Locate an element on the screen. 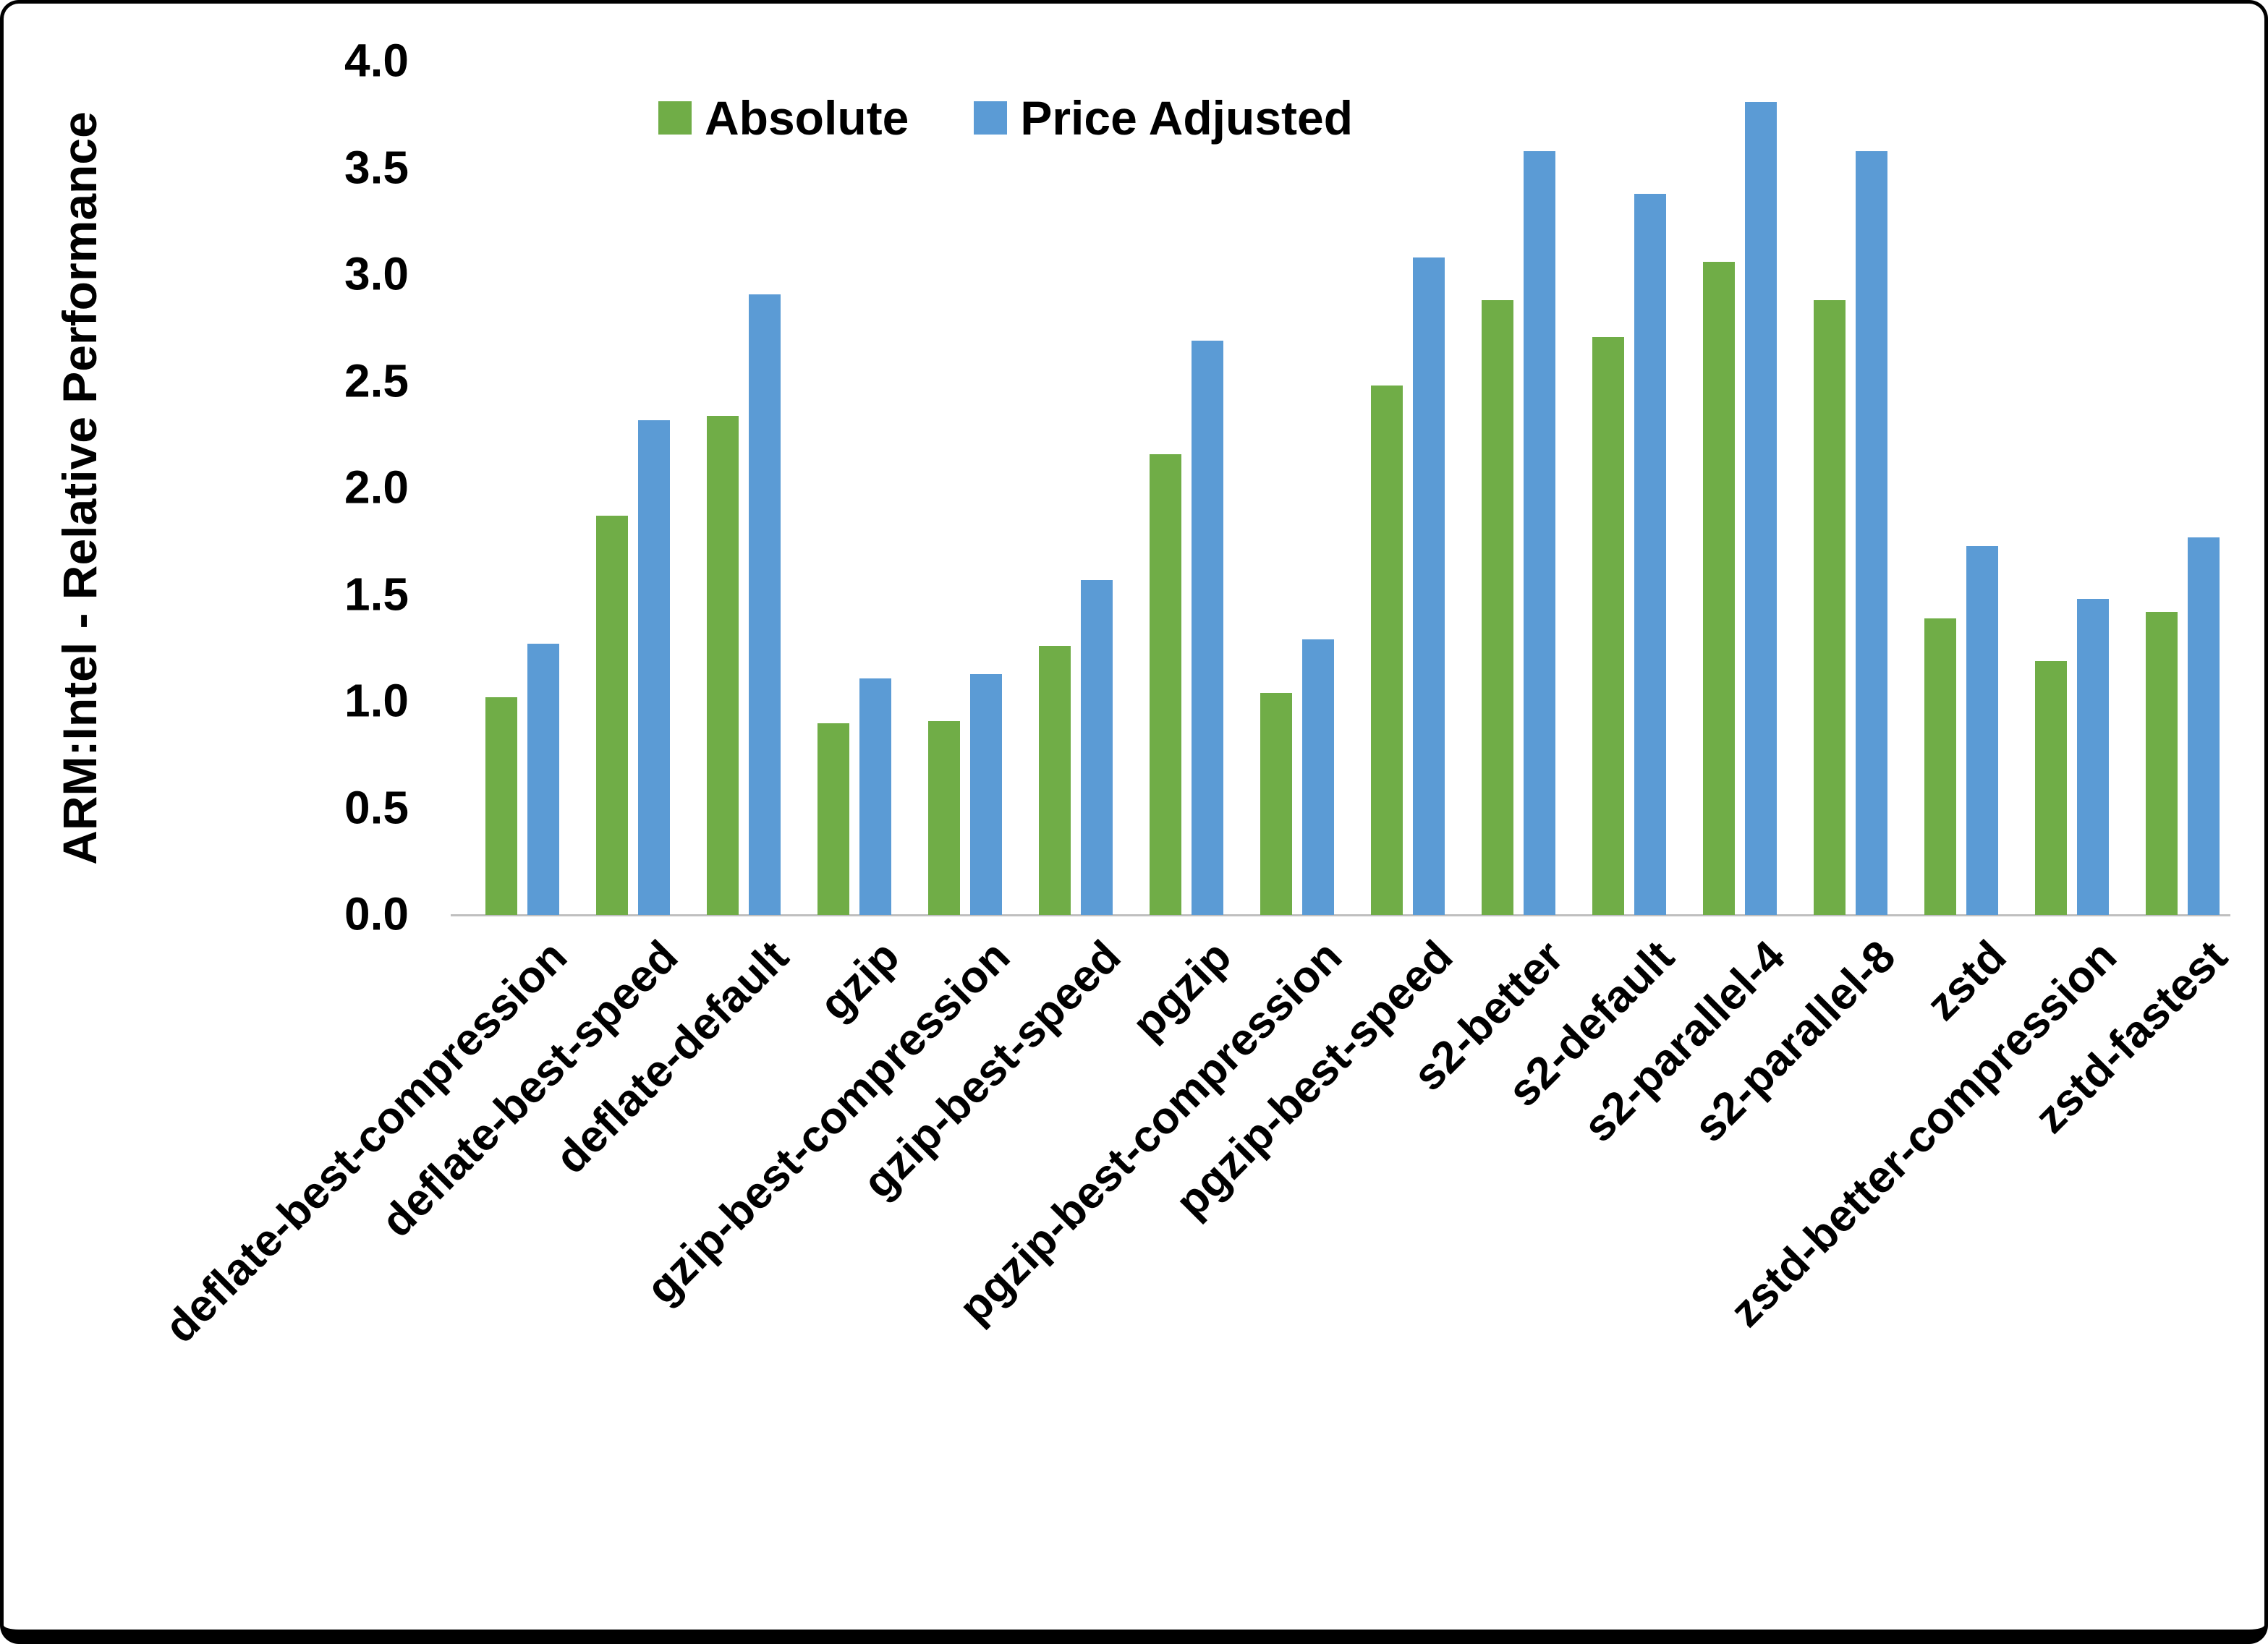 The width and height of the screenshot is (2268, 1644). bar-absolute-s2-default is located at coordinates (1608, 625).